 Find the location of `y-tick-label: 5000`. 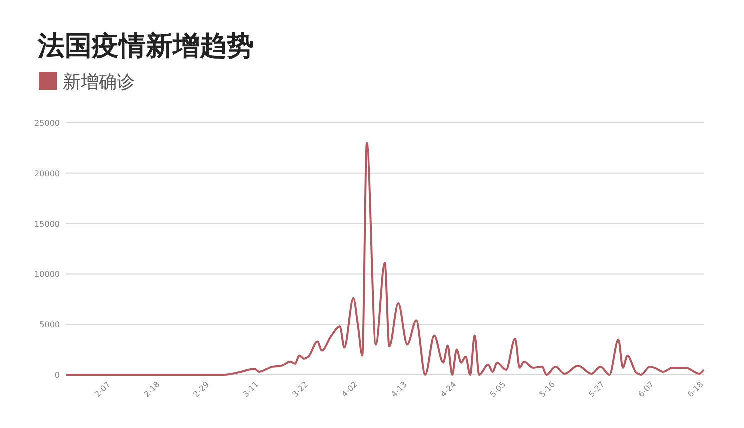

y-tick-label: 5000 is located at coordinates (50, 325).